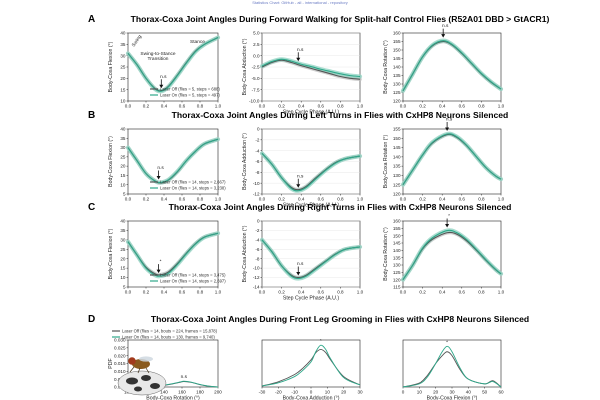  Describe the element at coordinates (256, 277) in the screenshot. I see `y-tick-label: -12` at that location.